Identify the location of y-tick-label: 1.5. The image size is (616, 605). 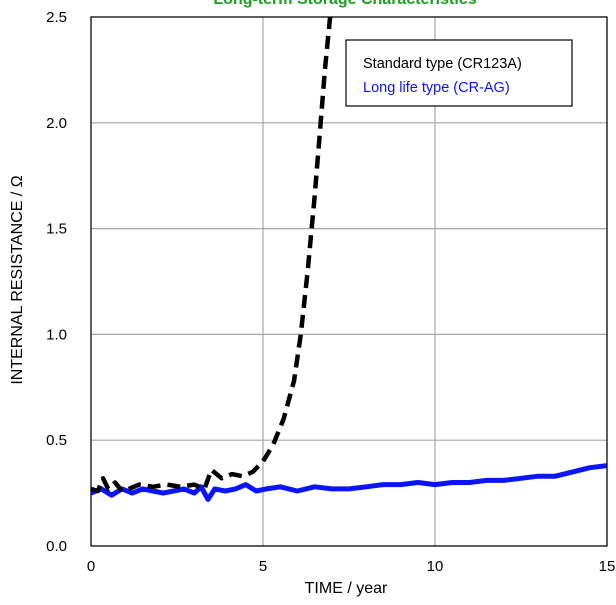
(56, 229).